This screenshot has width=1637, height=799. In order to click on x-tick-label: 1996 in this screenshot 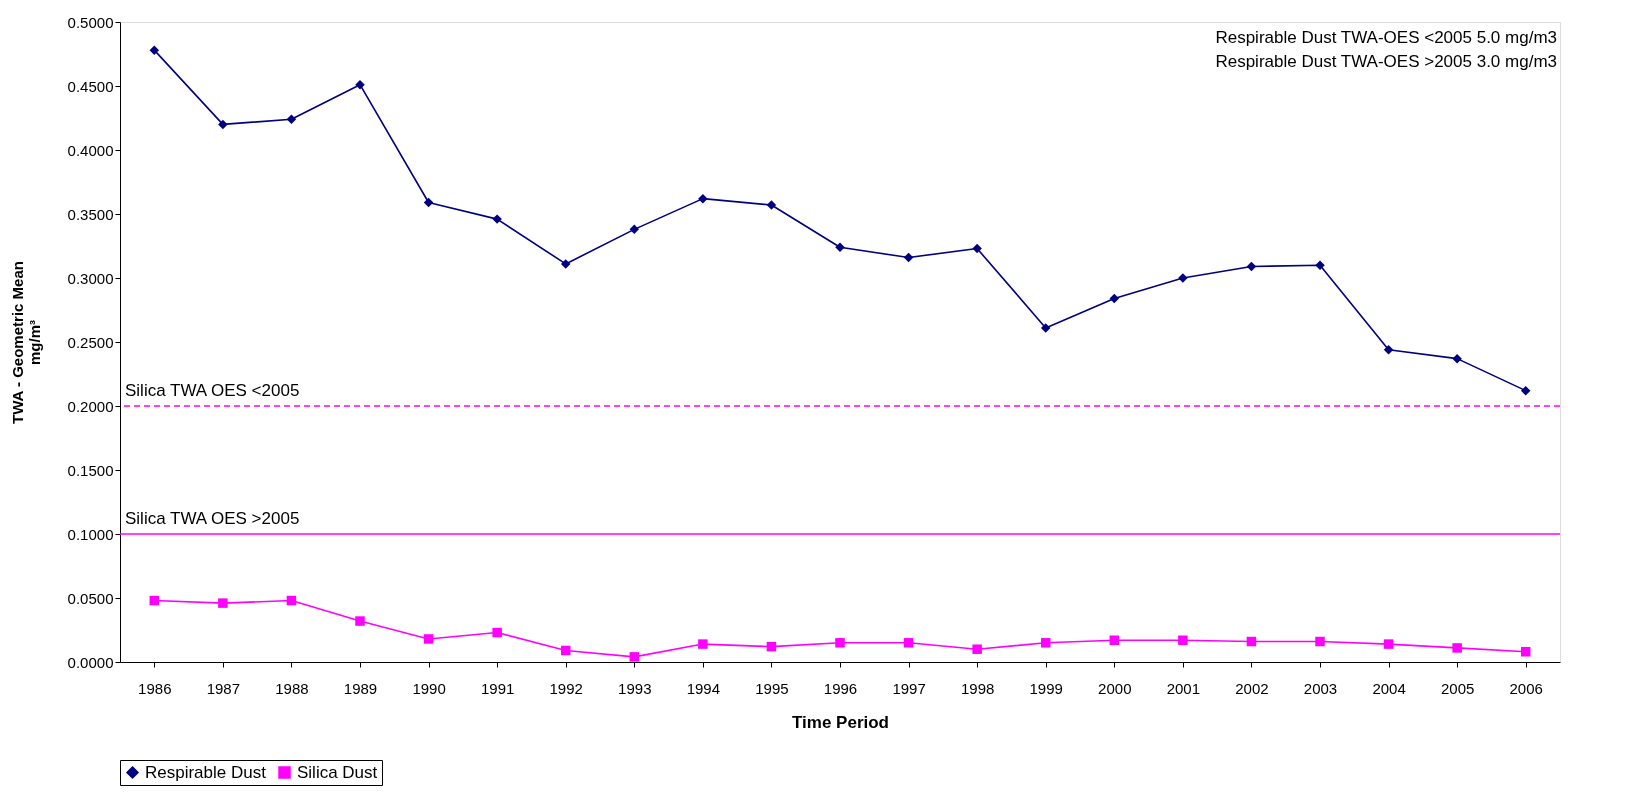, I will do `click(840, 688)`.